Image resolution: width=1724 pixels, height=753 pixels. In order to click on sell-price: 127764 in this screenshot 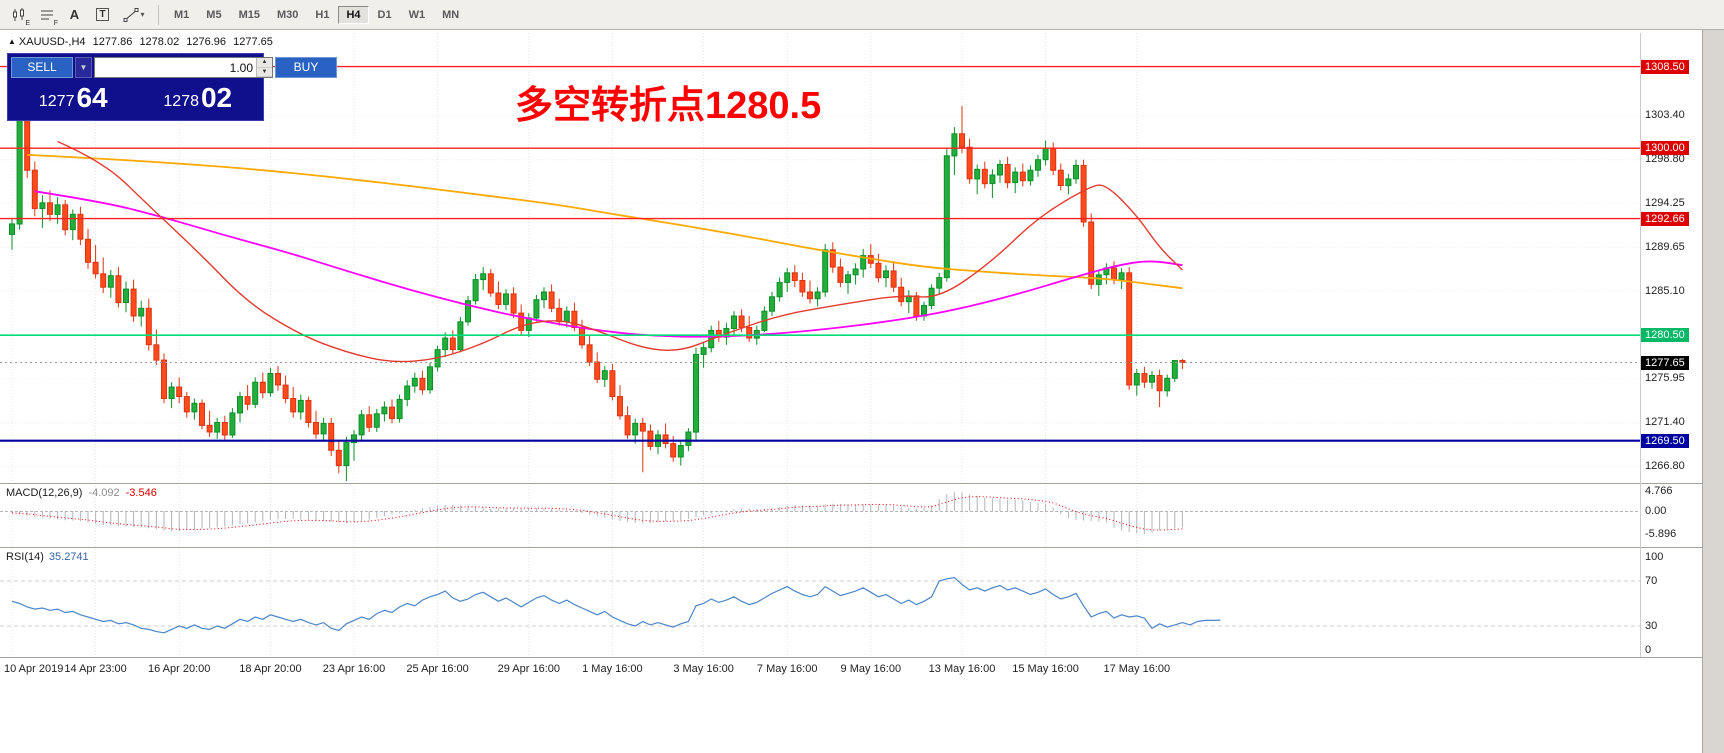, I will do `click(73, 99)`.